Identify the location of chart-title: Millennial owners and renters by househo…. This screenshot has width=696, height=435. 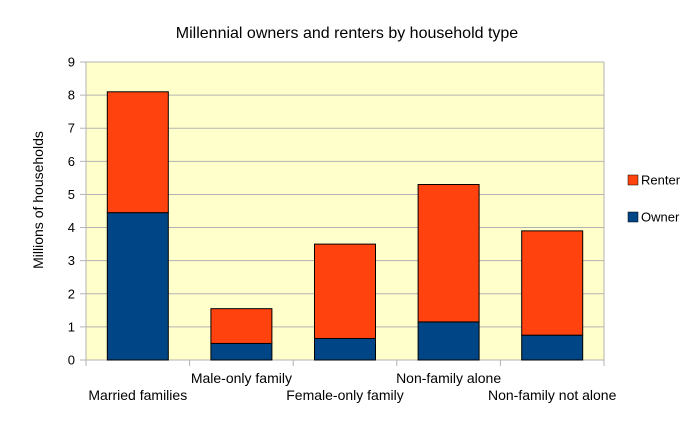
(347, 33).